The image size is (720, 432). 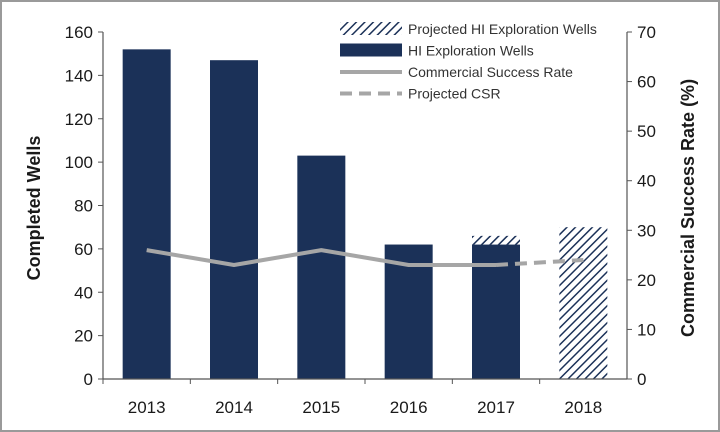 I want to click on legend-label-projected-hi-exploration-wells: Projected HI Exploration Wells, so click(x=502, y=29).